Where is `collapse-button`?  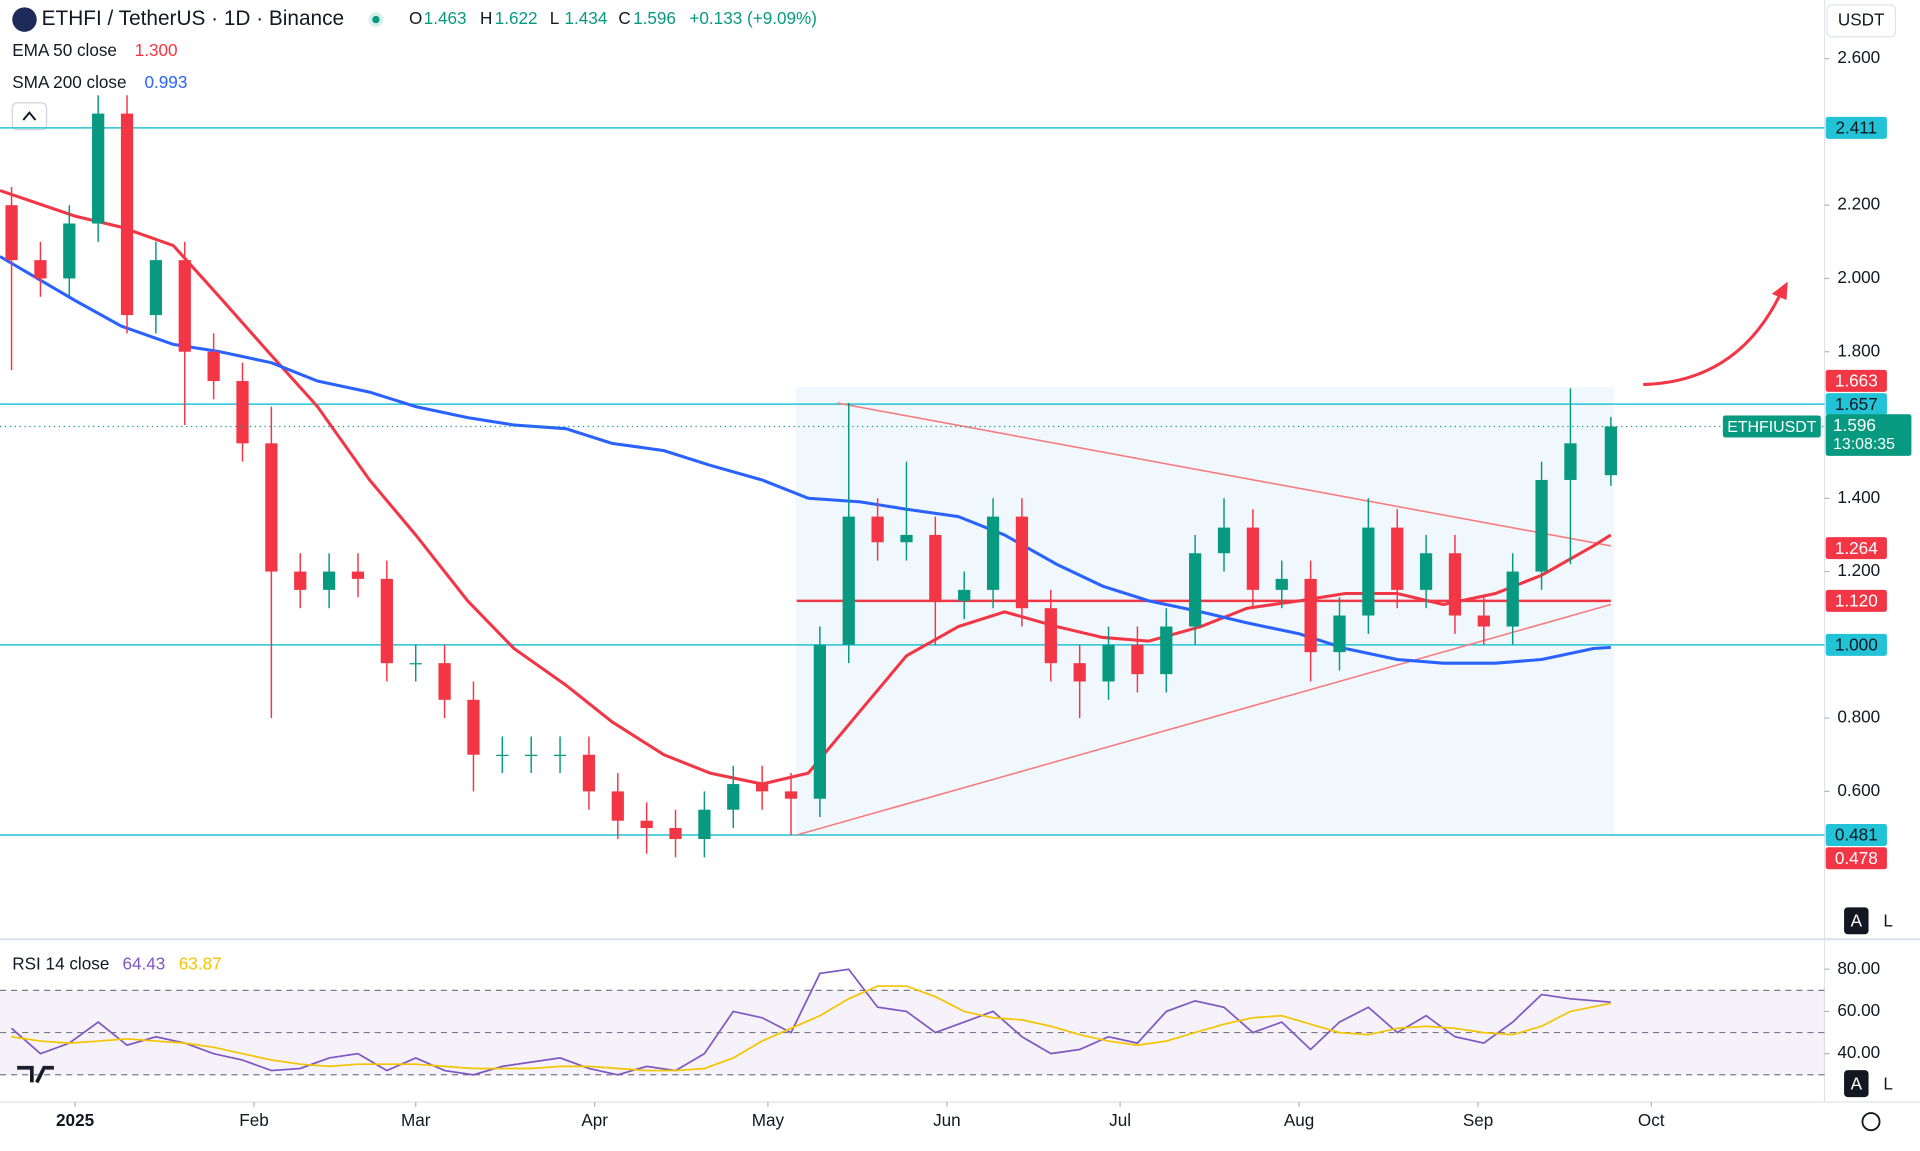
collapse-button is located at coordinates (29, 116).